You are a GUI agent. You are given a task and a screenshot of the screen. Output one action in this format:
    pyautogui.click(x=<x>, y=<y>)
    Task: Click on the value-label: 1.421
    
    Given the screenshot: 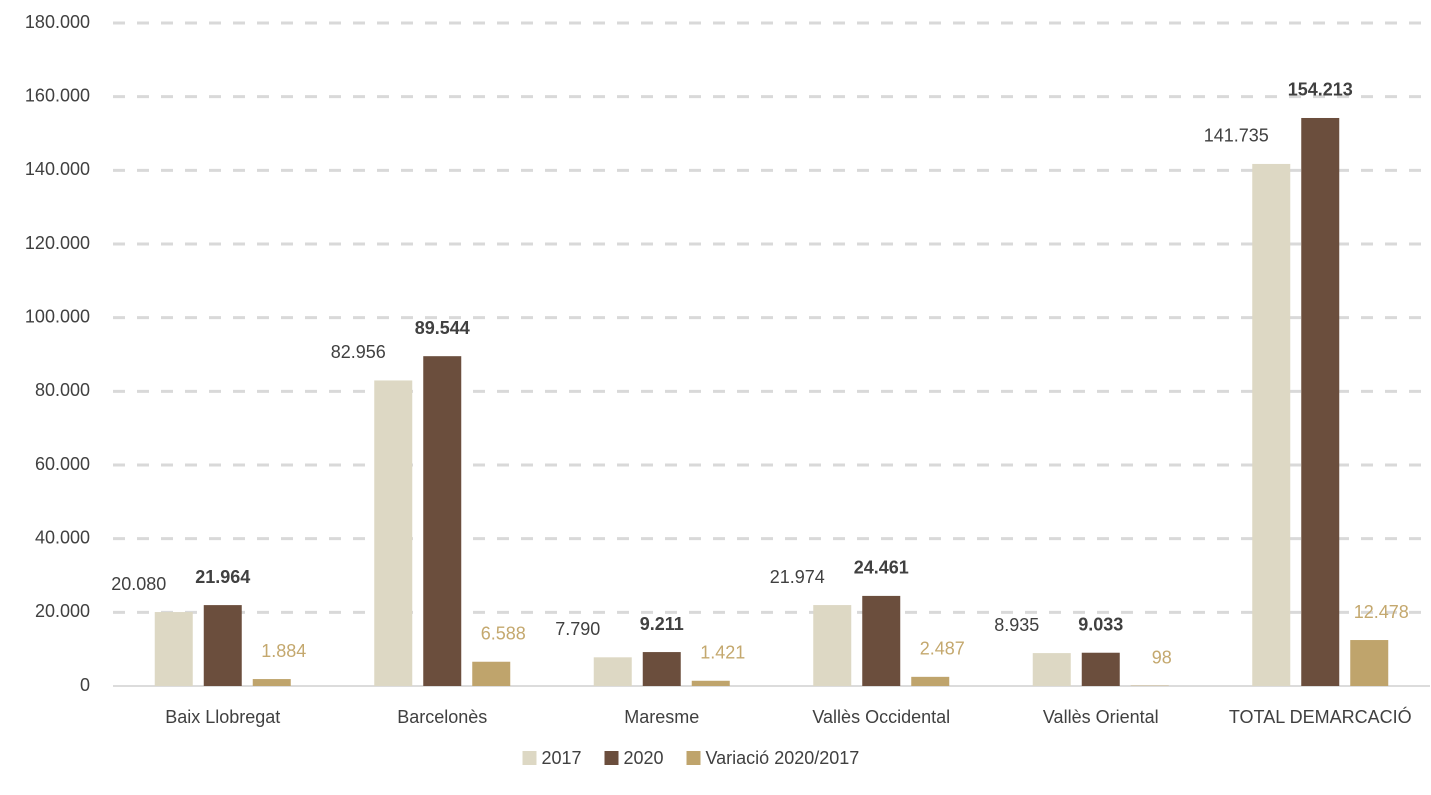 What is the action you would take?
    pyautogui.click(x=722, y=653)
    